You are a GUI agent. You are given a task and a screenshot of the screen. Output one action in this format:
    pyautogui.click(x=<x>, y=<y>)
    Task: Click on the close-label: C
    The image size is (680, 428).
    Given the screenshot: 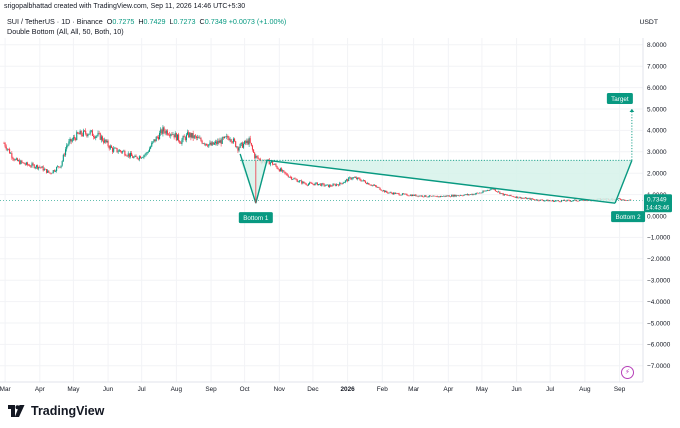 What is the action you would take?
    pyautogui.click(x=202, y=21)
    